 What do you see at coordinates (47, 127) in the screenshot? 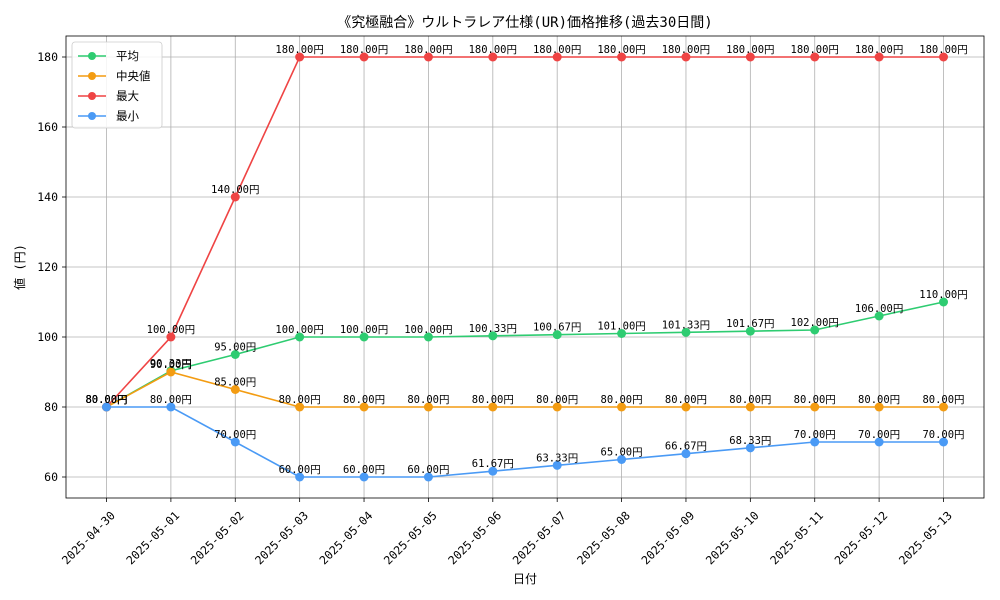
I see `y-tick-label: 160` at bounding box center [47, 127].